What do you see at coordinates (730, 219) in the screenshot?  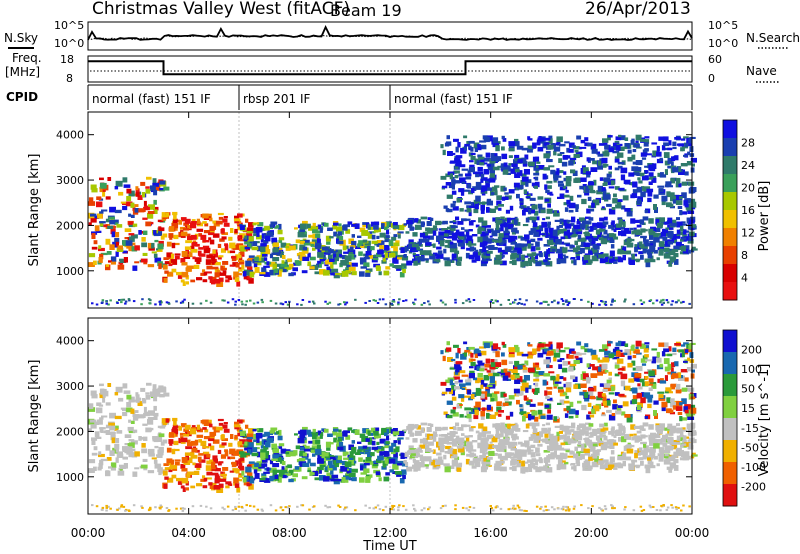 I see `colorbar-swatch` at bounding box center [730, 219].